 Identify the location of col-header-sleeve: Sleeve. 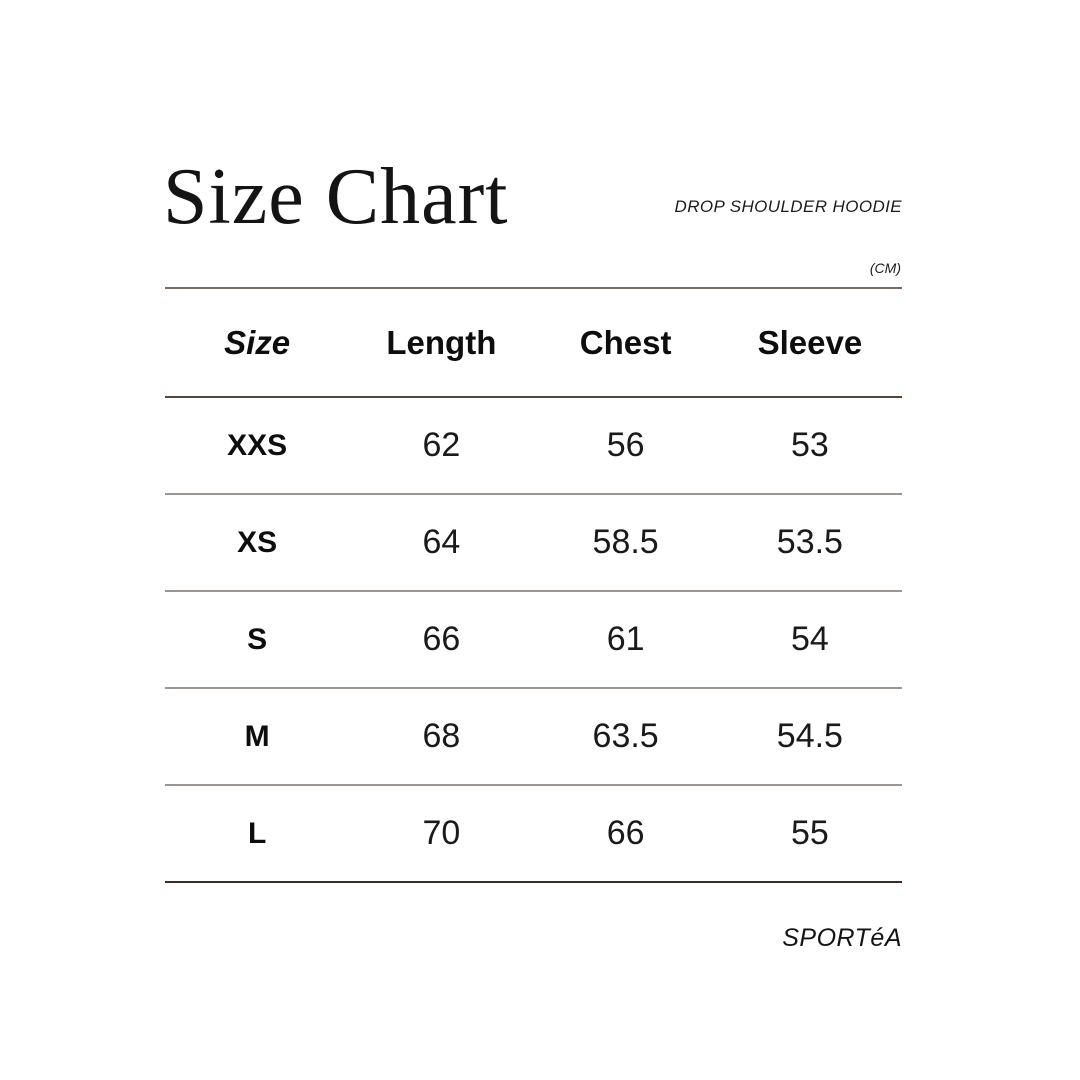
(810, 342).